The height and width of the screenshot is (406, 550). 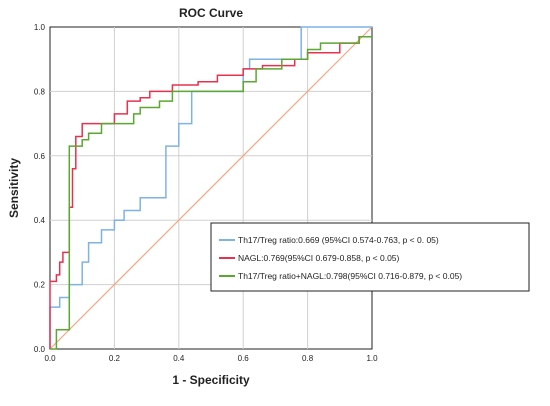 What do you see at coordinates (40, 220) in the screenshot?
I see `y-tick-label: 0.4` at bounding box center [40, 220].